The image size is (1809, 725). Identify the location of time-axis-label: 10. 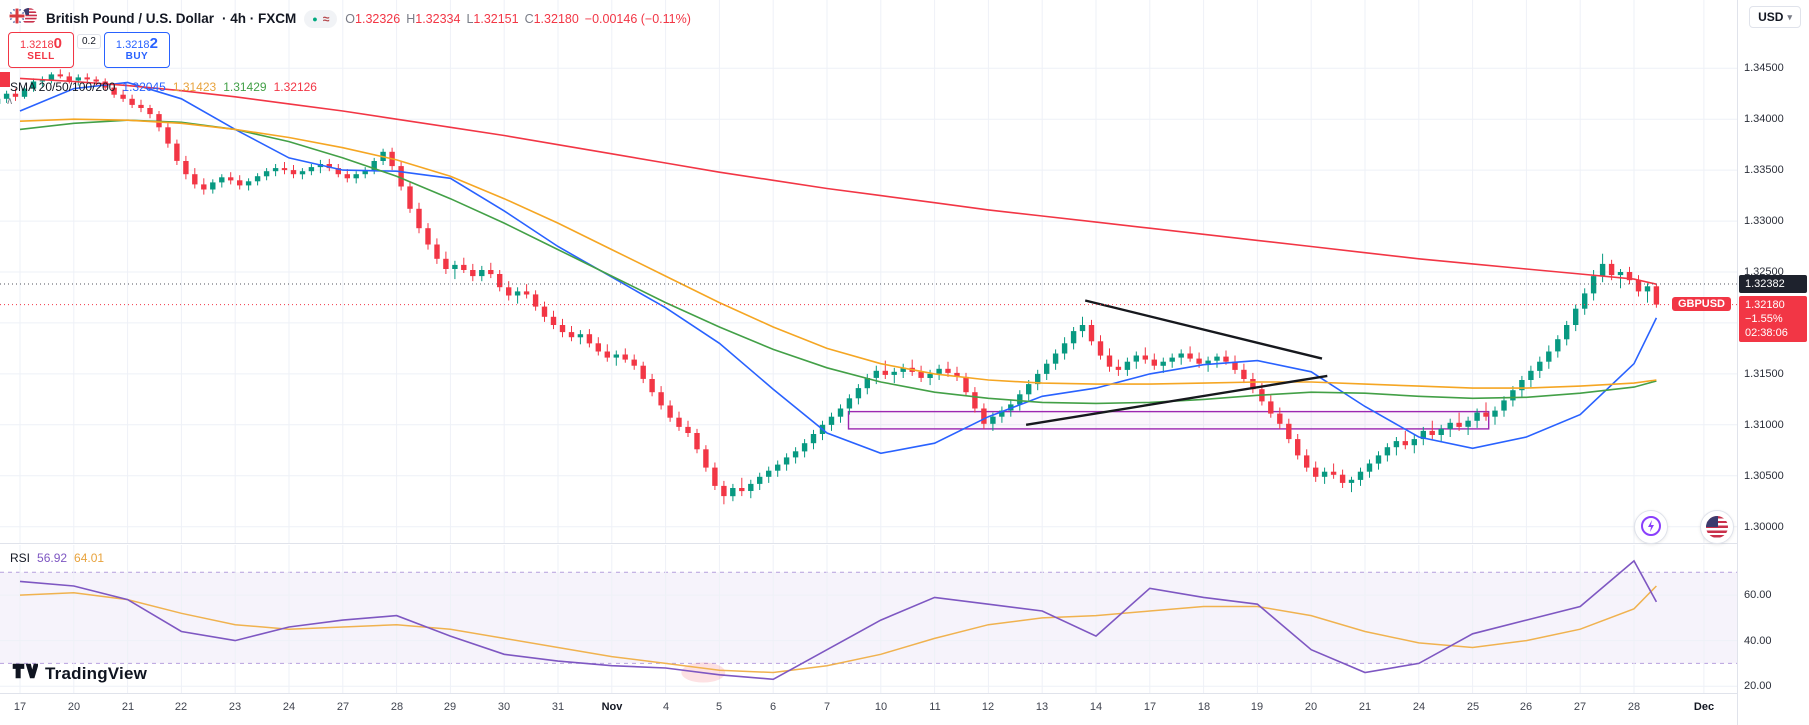
(881, 707).